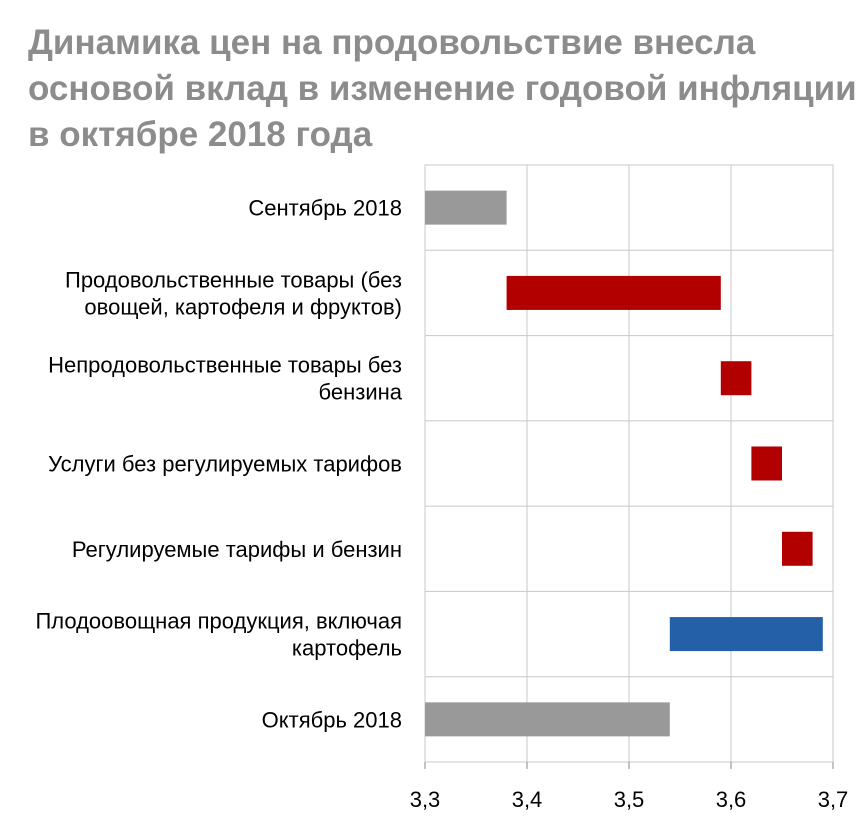 The image size is (865, 831). Describe the element at coordinates (731, 799) in the screenshot. I see `x-tick-label: 3,6` at that location.